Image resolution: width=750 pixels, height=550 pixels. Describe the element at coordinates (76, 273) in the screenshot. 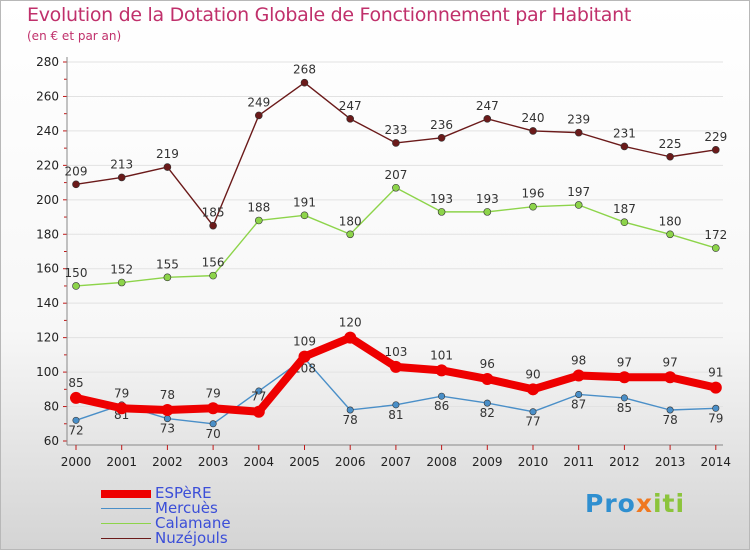

I see `data-label: 150` at that location.